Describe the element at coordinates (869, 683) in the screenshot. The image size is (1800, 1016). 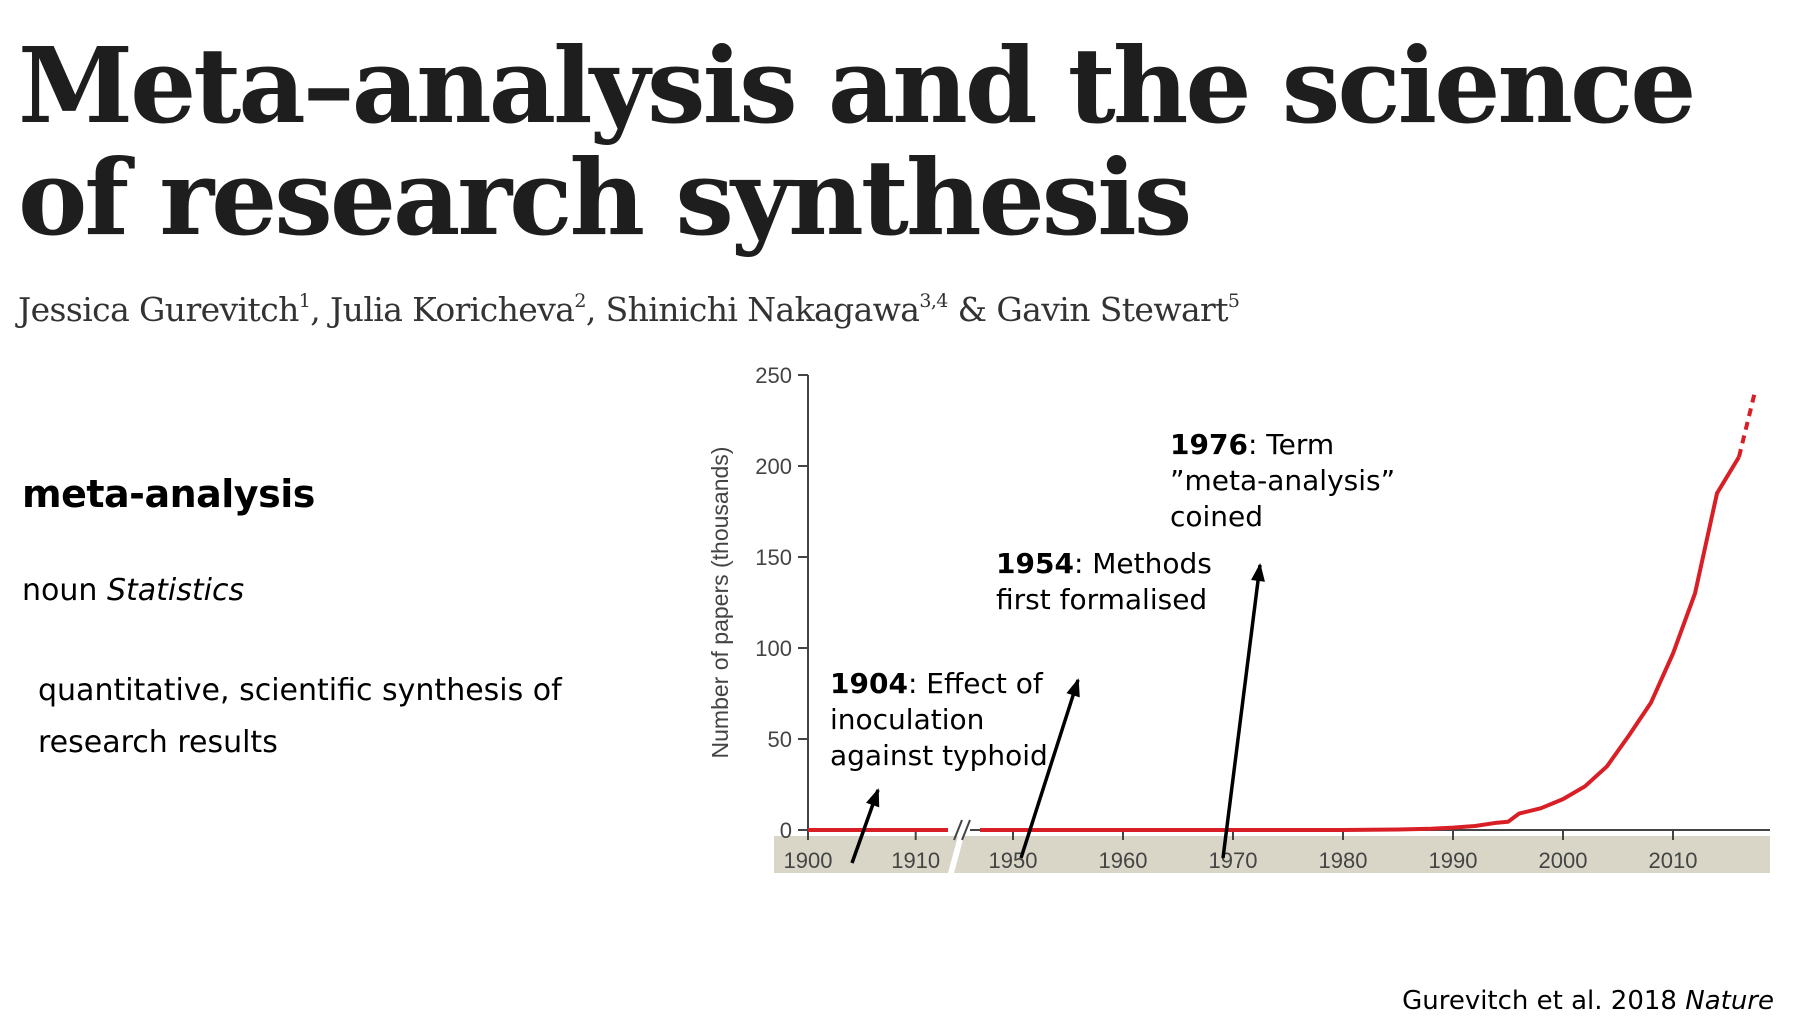
I see `annotation-year: 1904` at that location.